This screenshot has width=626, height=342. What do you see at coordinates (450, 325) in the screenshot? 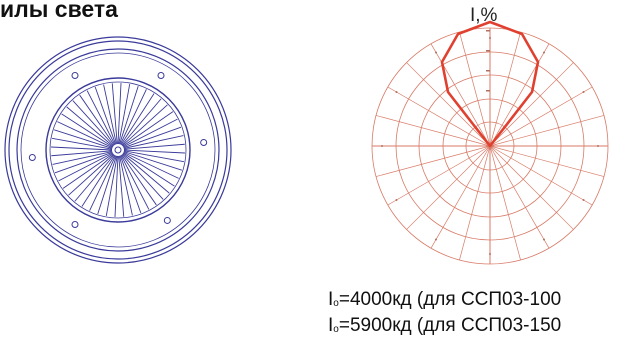
I see `spec-text: =5900кд (для ССП03-150` at bounding box center [450, 325].